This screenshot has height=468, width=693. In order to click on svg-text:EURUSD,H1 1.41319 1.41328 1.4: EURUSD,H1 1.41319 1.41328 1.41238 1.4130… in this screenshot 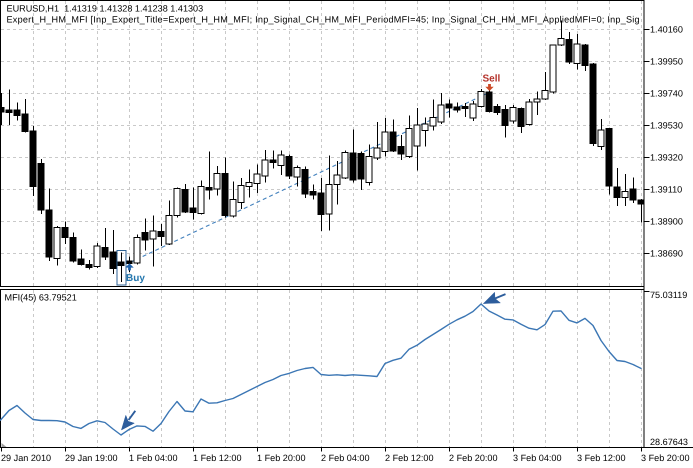, I will do `click(105, 9)`.